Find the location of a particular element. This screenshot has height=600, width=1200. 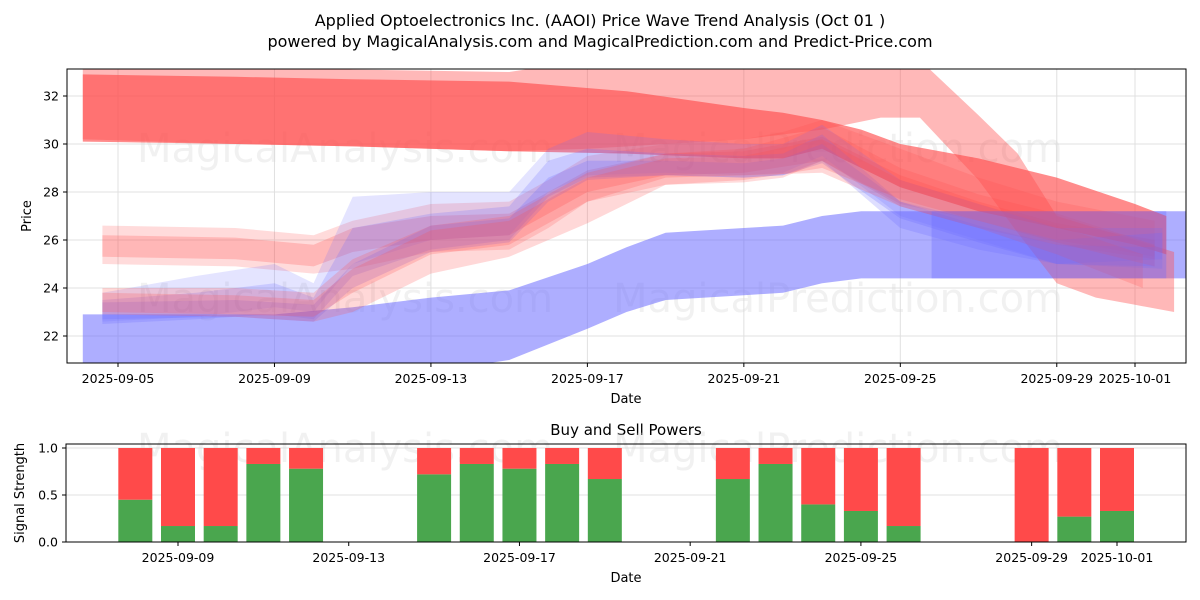

price-y-tick-label: 24 is located at coordinates (51, 288).